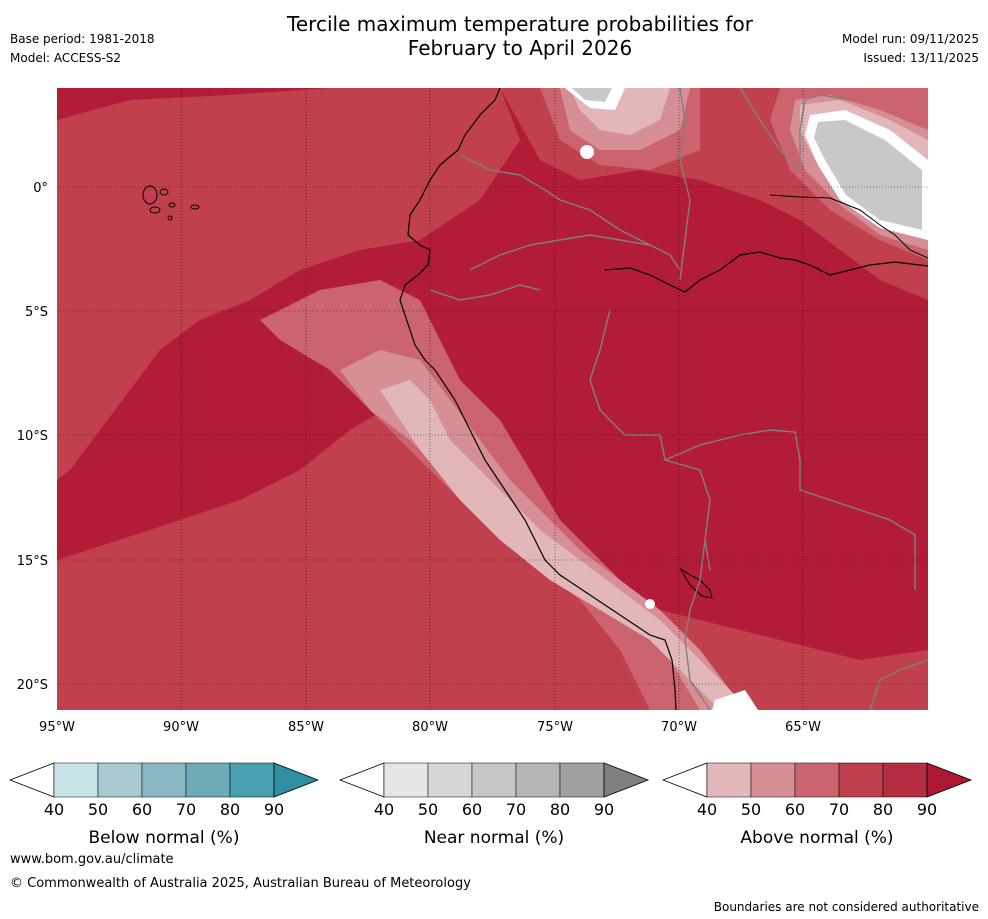 The width and height of the screenshot is (988, 919). Describe the element at coordinates (592, 95) in the screenshot. I see `field-near-70-north` at that location.